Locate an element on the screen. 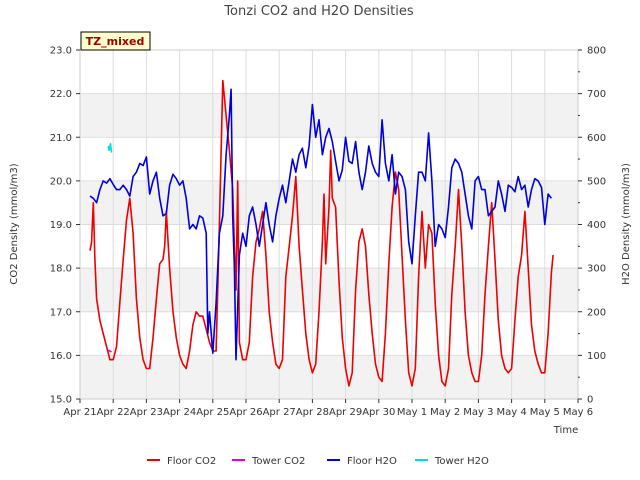 This screenshot has width=640, height=480. y-axis-left-label: CO2 Density (mmol/m3) is located at coordinates (14, 223).